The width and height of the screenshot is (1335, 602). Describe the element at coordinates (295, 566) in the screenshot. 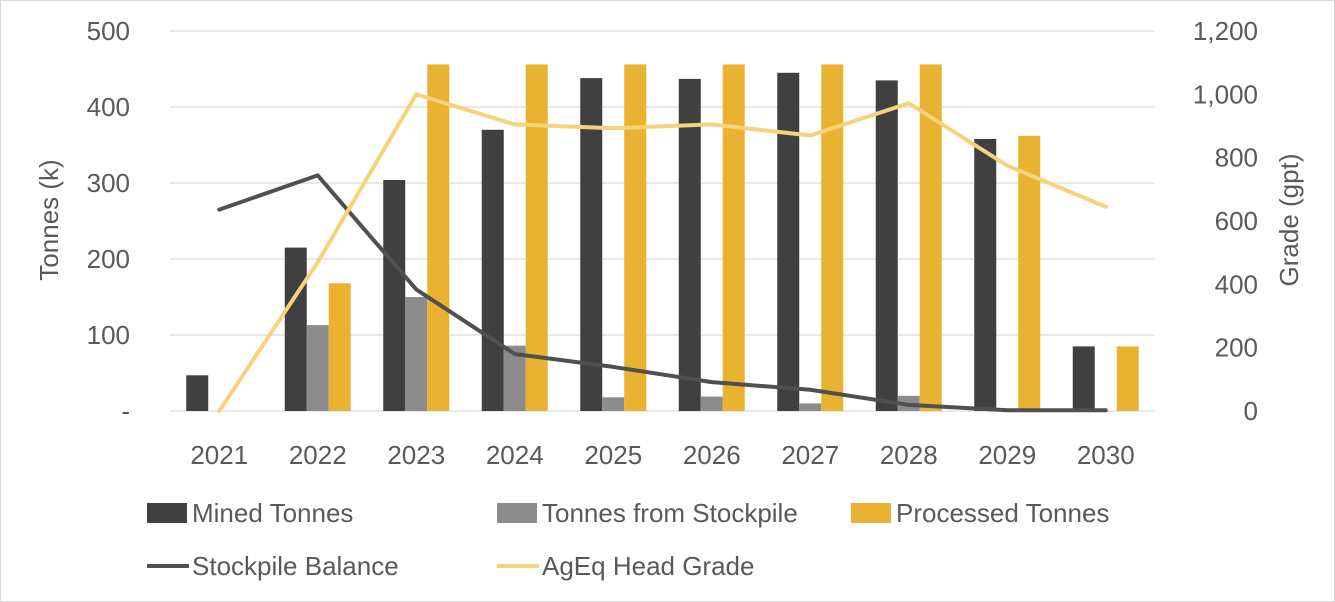

I see `legend-label: Stockpile Balance` at that location.